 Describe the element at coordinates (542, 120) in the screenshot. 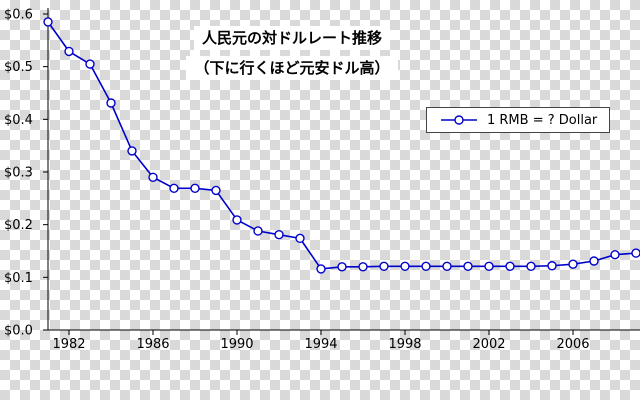

I see `legend-label: 1 RMB = ? Dollar` at that location.